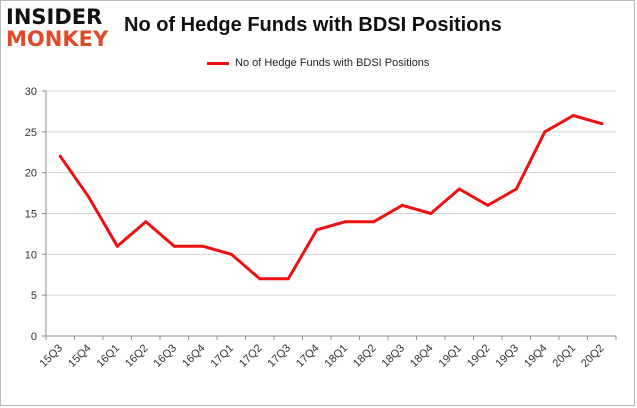  I want to click on x-tick-label-20Q1: 20Q1, so click(565, 356).